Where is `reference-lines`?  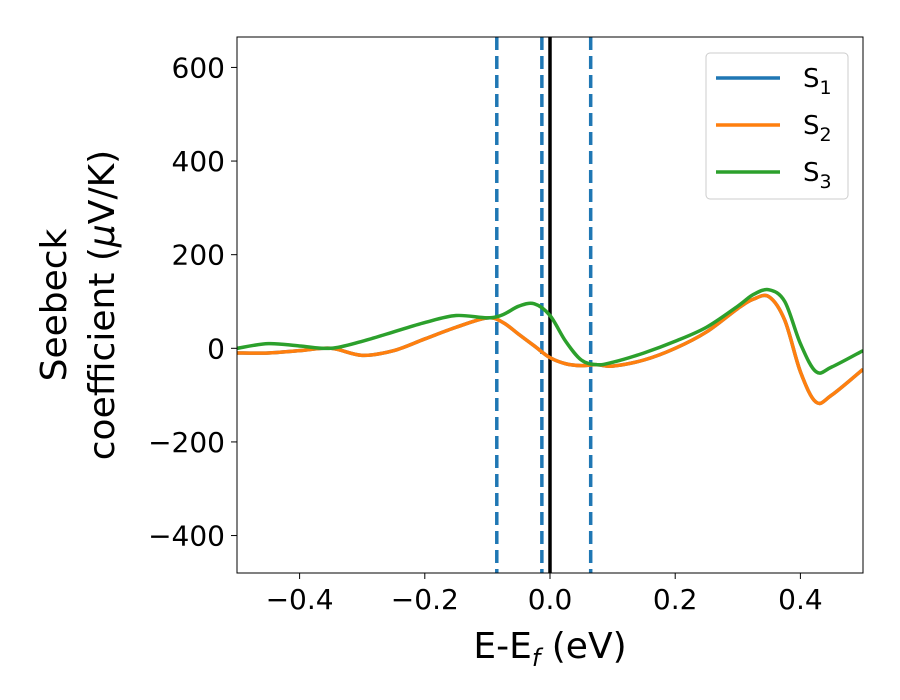 reference-lines is located at coordinates (544, 305).